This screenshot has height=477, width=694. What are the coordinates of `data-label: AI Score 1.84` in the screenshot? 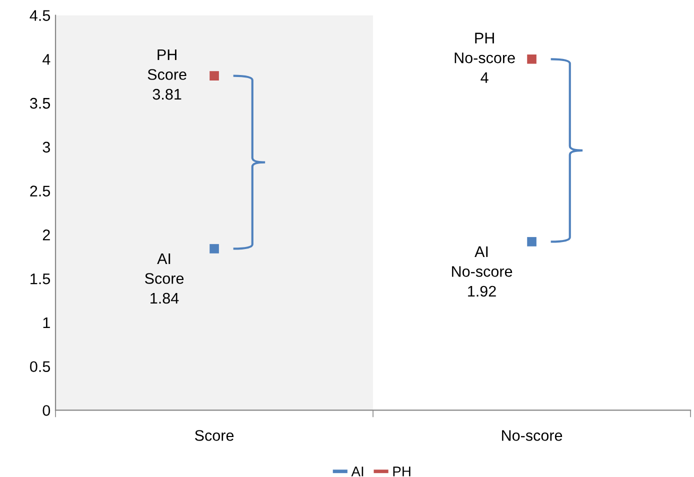 It's located at (164, 278).